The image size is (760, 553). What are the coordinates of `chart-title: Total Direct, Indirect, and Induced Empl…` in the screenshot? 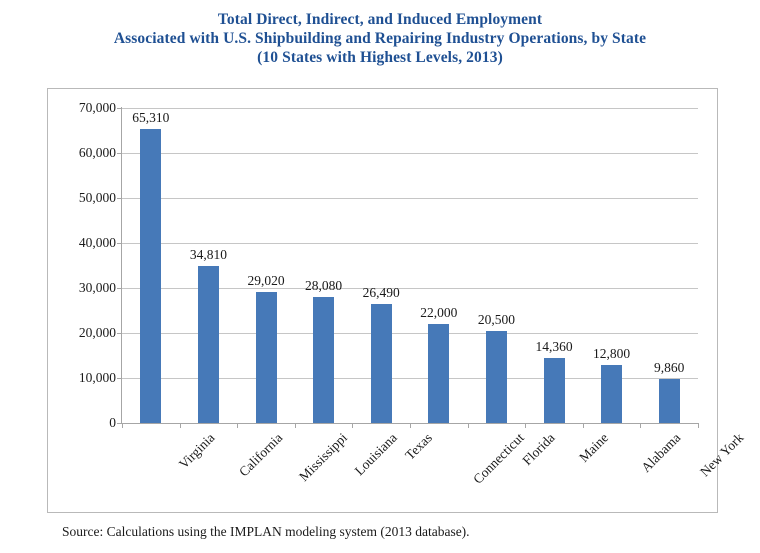 It's located at (380, 38).